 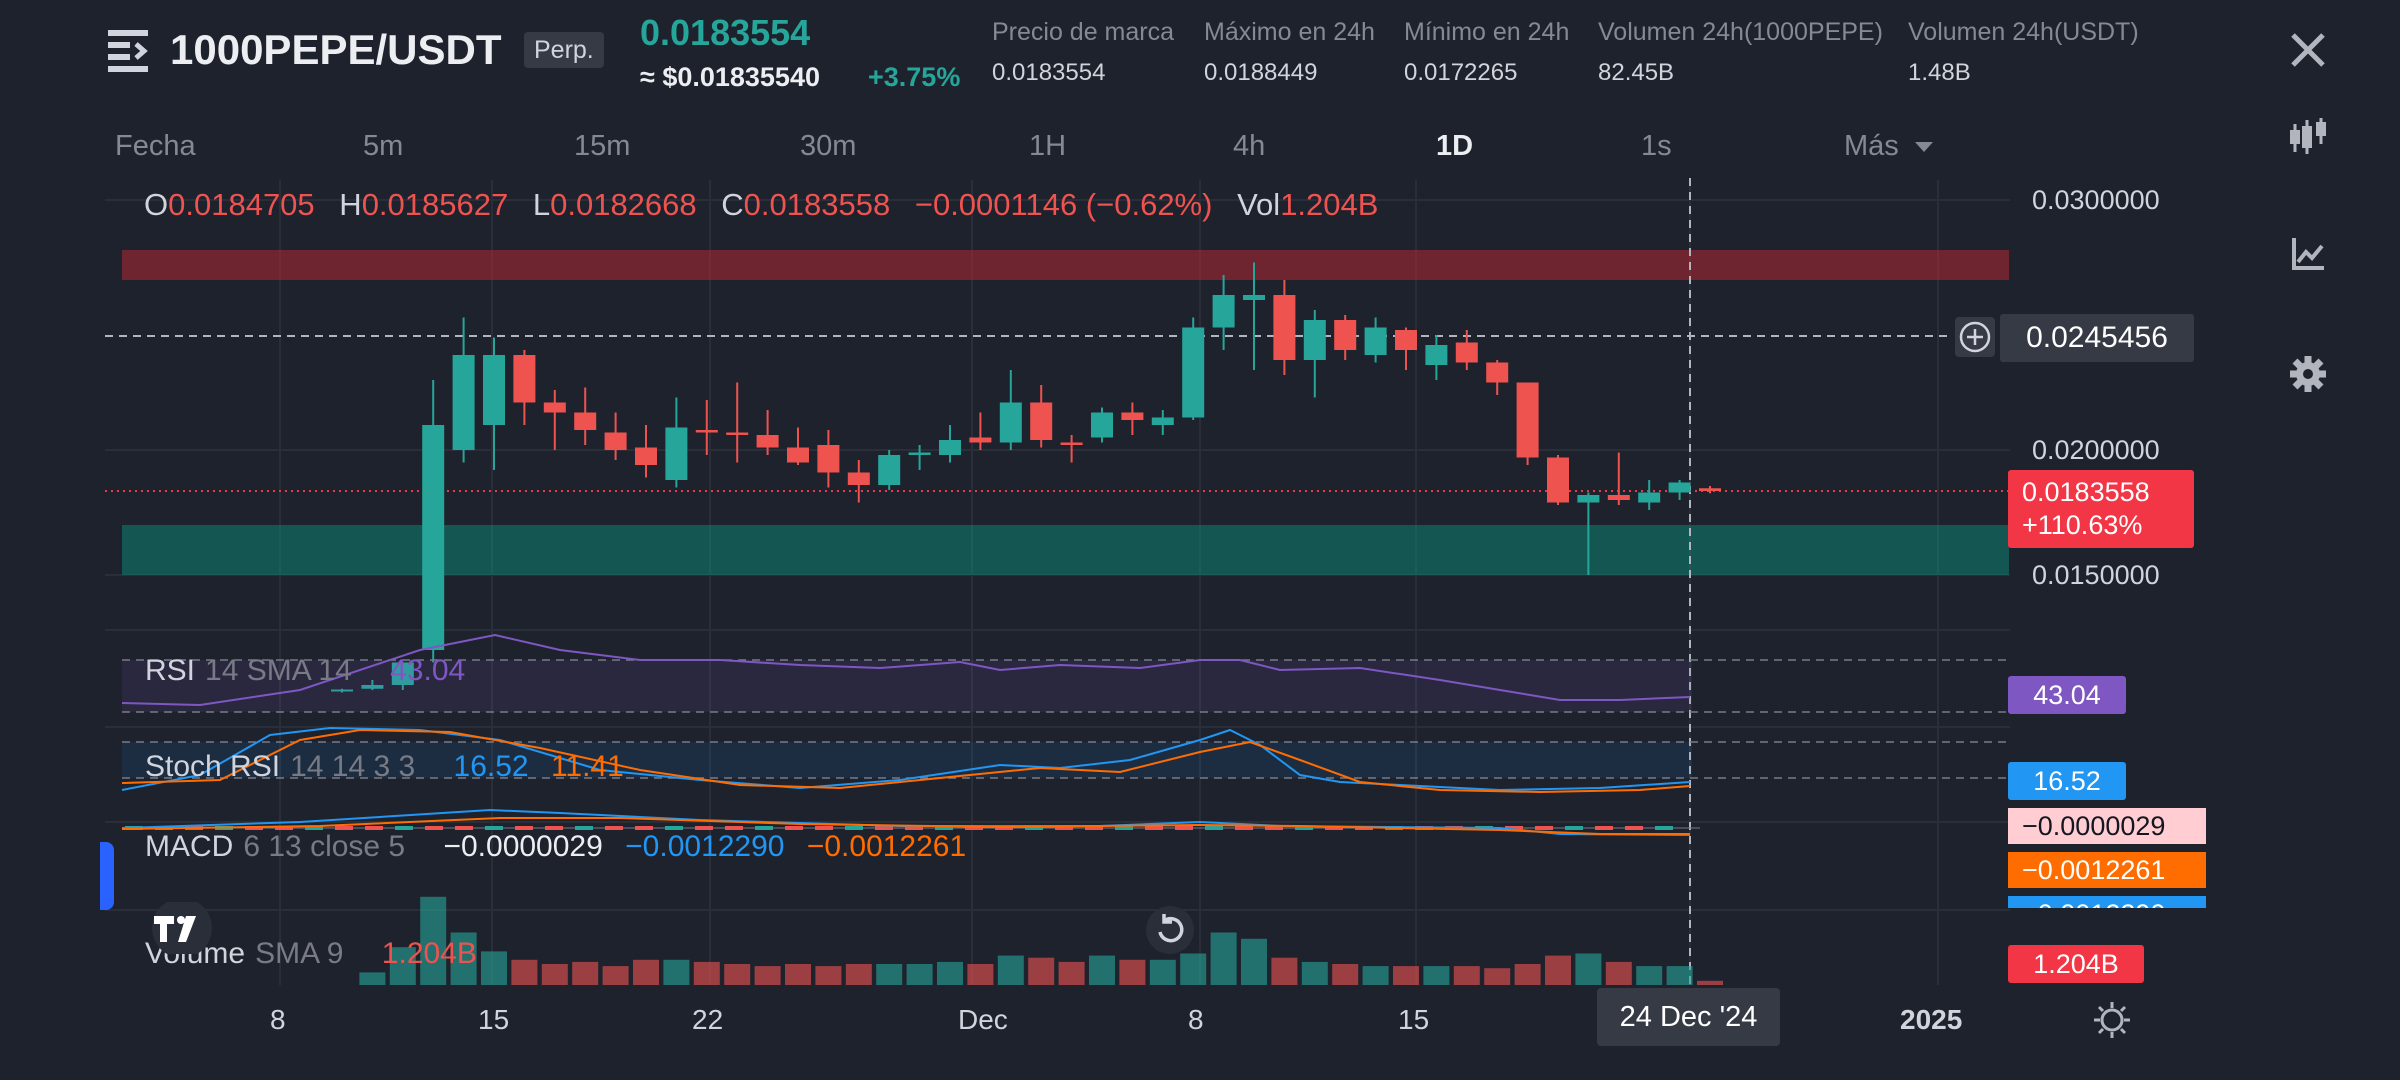 What do you see at coordinates (278, 1019) in the screenshot?
I see `date-label: 8` at bounding box center [278, 1019].